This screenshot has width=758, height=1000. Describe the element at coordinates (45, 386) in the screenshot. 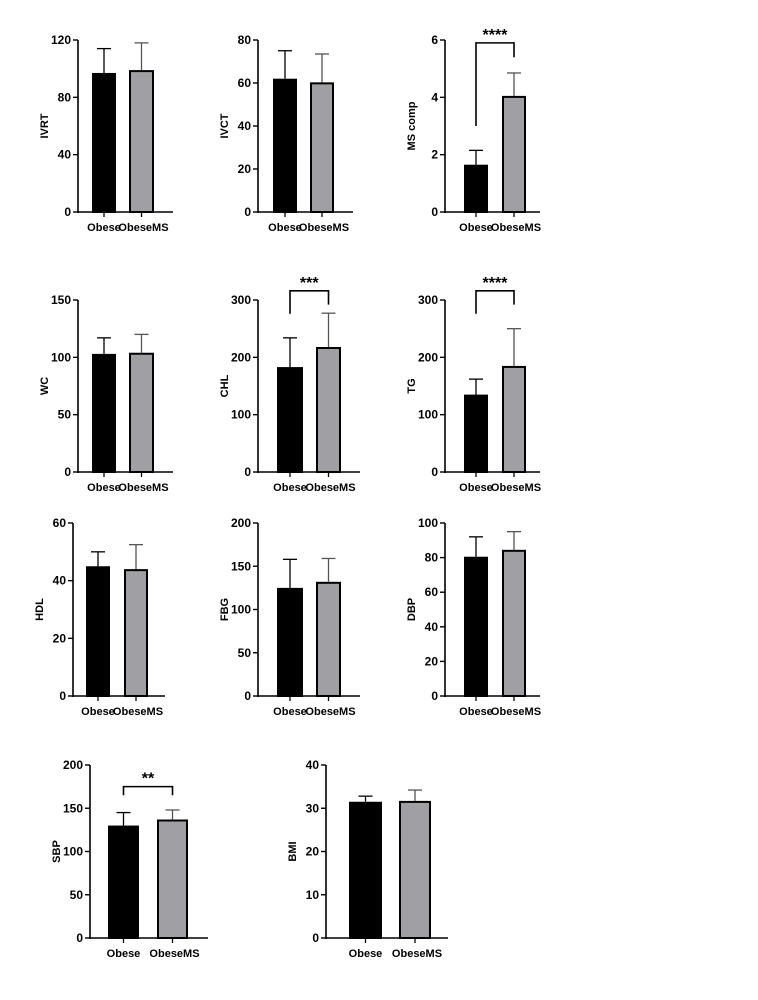

I see `y-axis-label: WC` at that location.